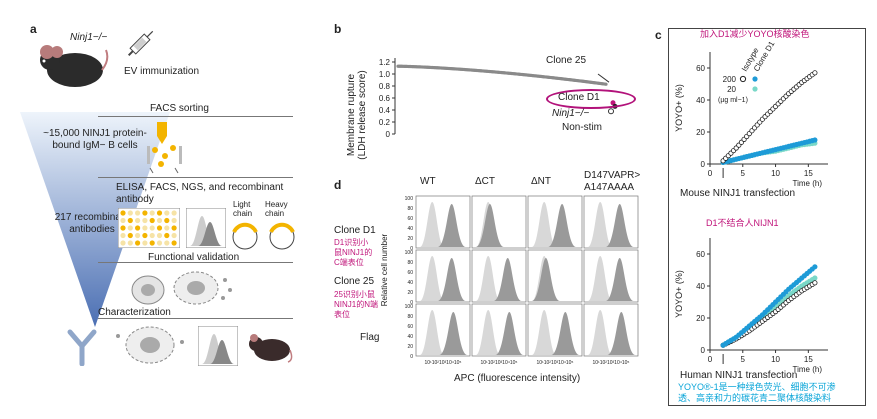 Image resolution: width=877 pixels, height=419 pixels. I want to click on step-characterization: Characterization, so click(134, 312).